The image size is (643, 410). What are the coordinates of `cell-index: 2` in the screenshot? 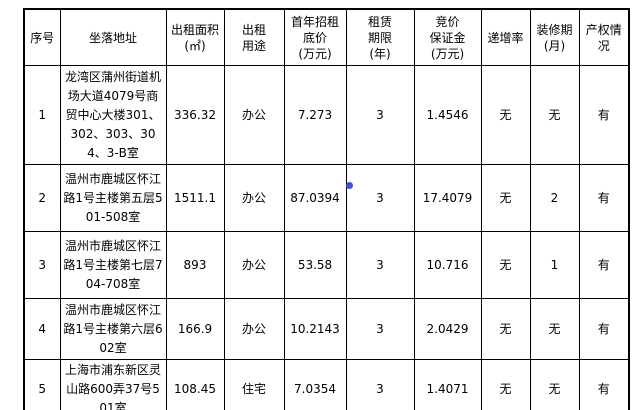 It's located at (42, 198).